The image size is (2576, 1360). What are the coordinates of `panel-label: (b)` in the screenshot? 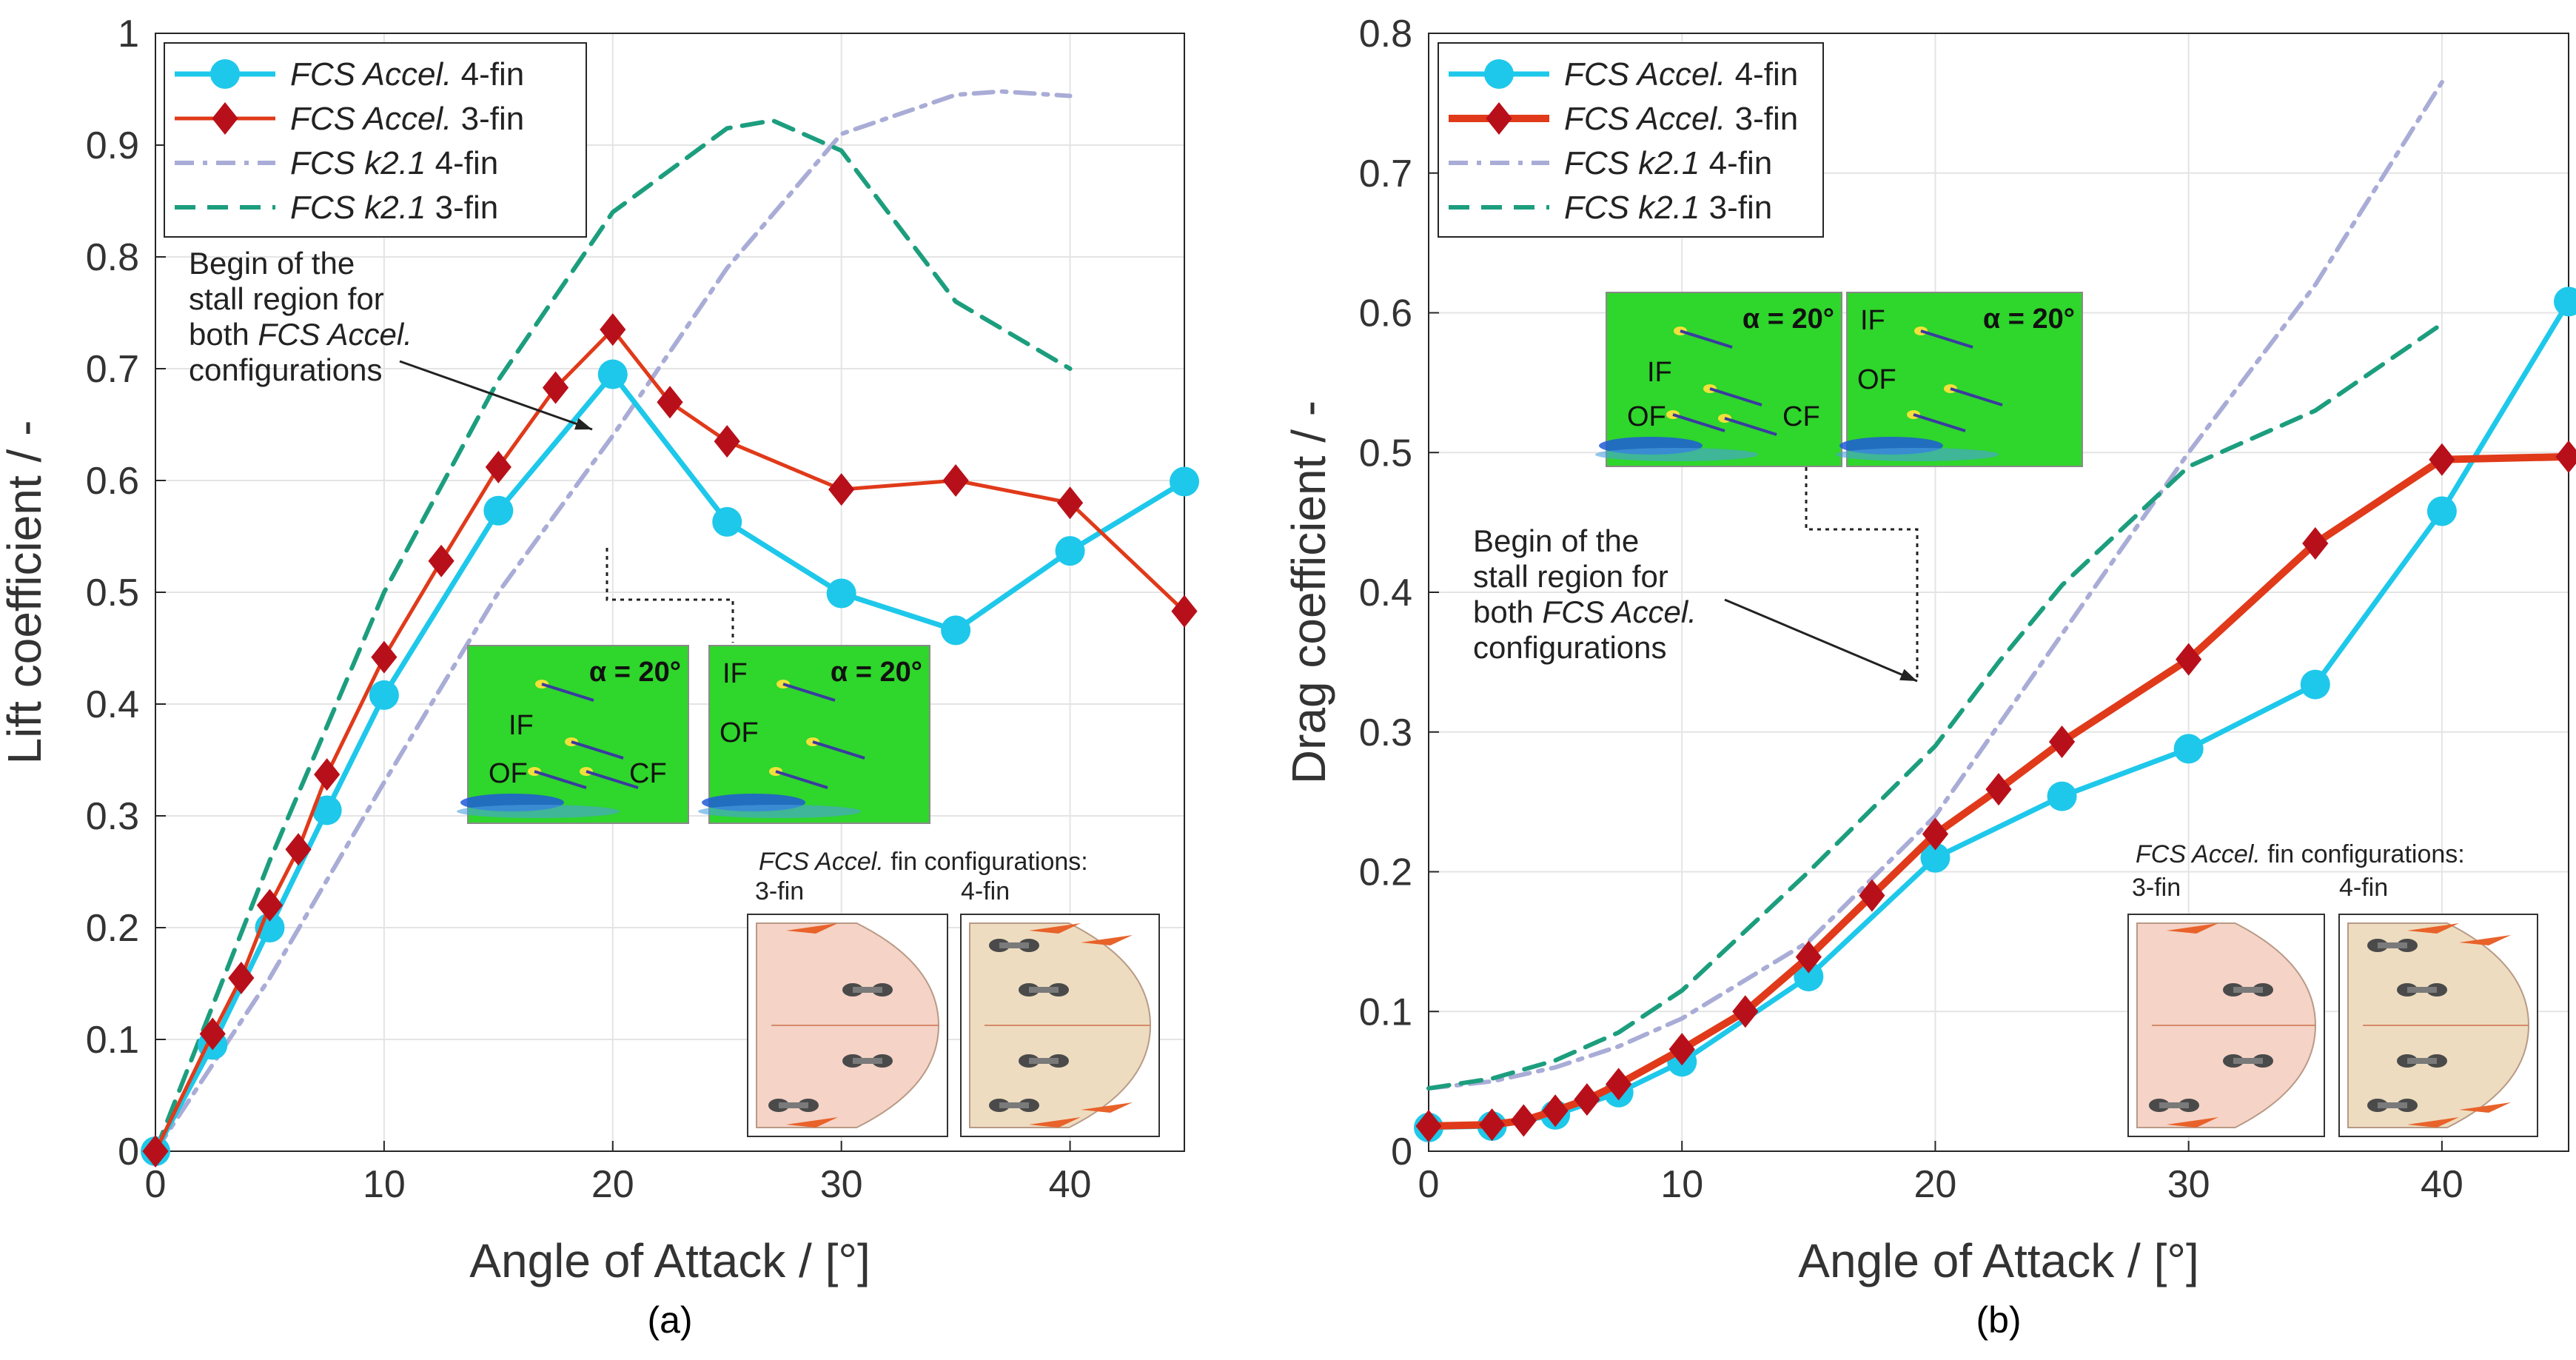 It's located at (1998, 1320).